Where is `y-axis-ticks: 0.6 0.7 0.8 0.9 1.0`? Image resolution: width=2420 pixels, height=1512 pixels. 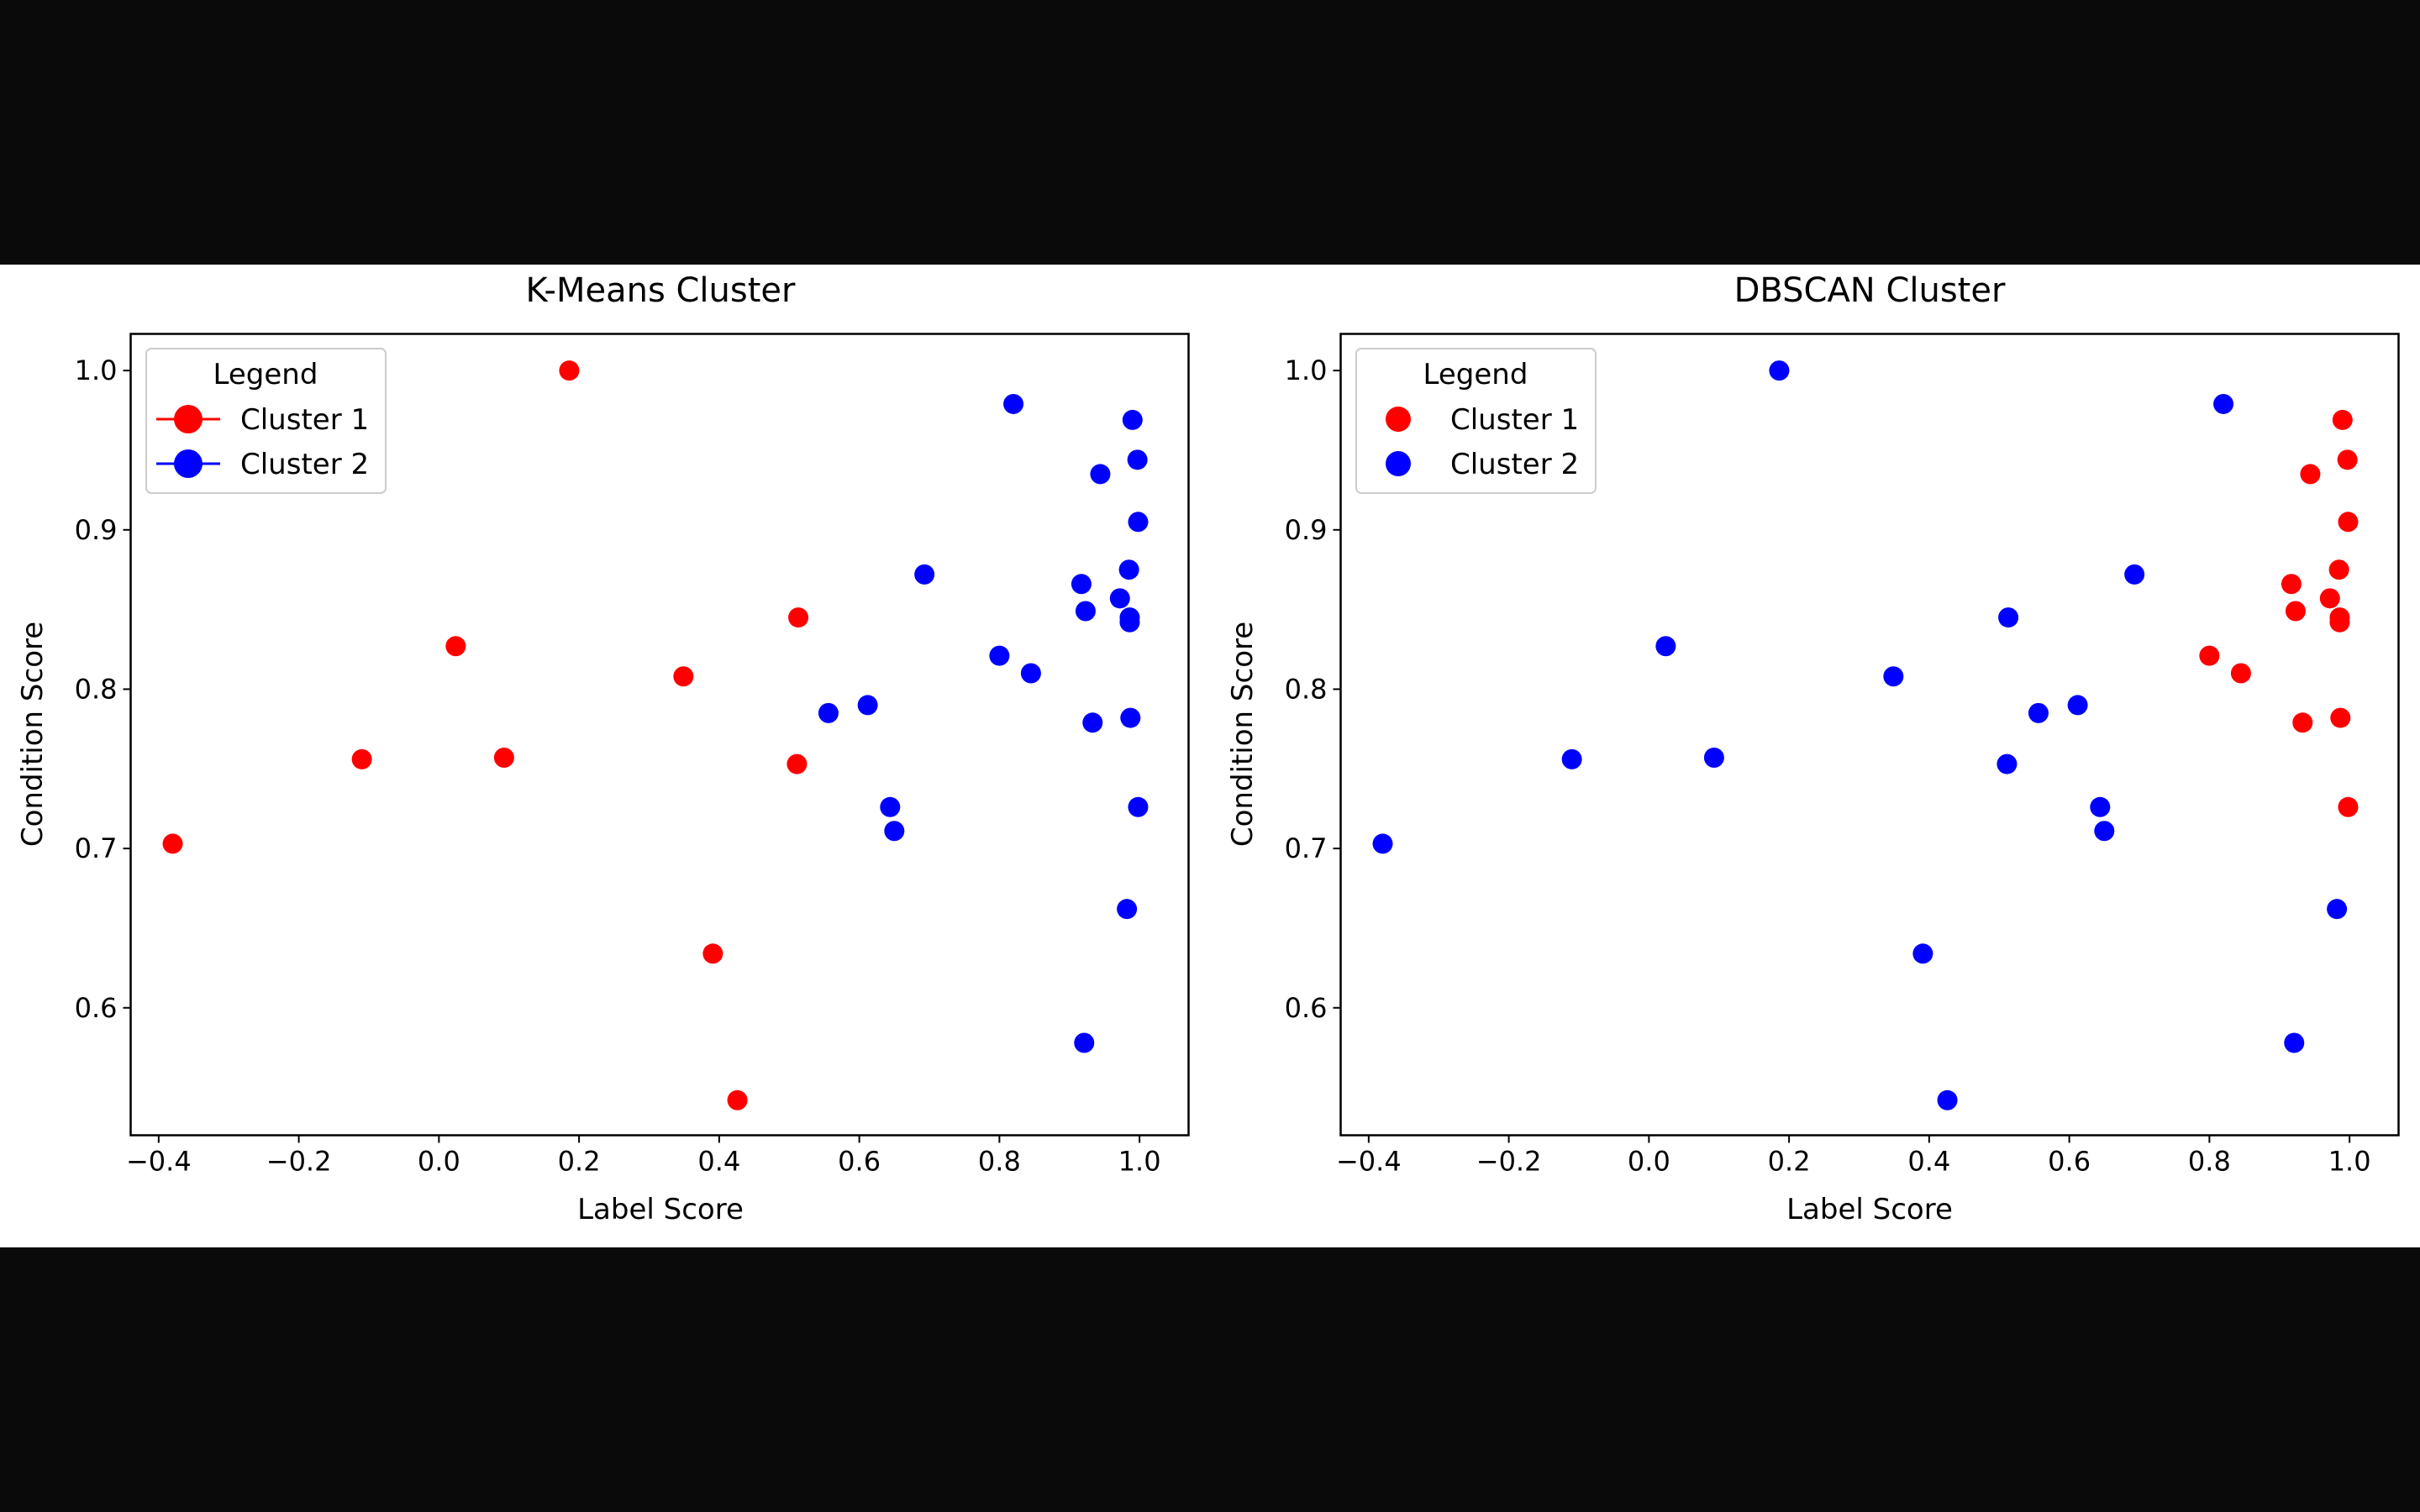 y-axis-ticks: 0.6 0.7 0.8 0.9 1.0 is located at coordinates (103, 689).